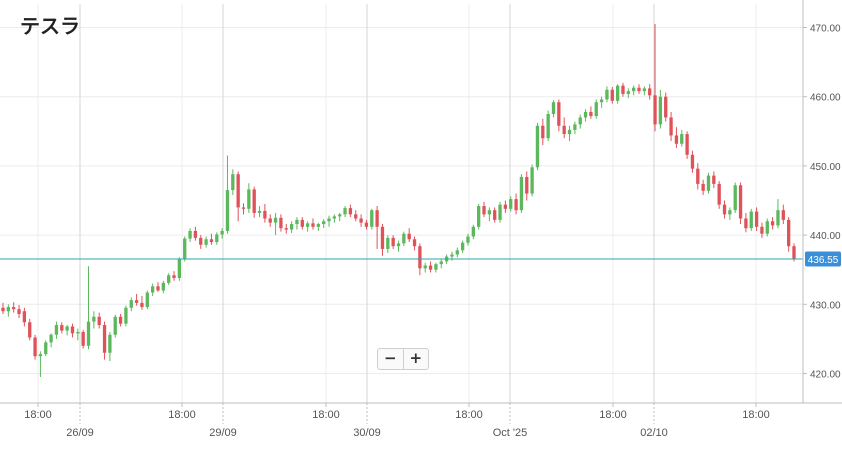  What do you see at coordinates (223, 433) in the screenshot?
I see `x-tick-label-date: 29/09` at bounding box center [223, 433].